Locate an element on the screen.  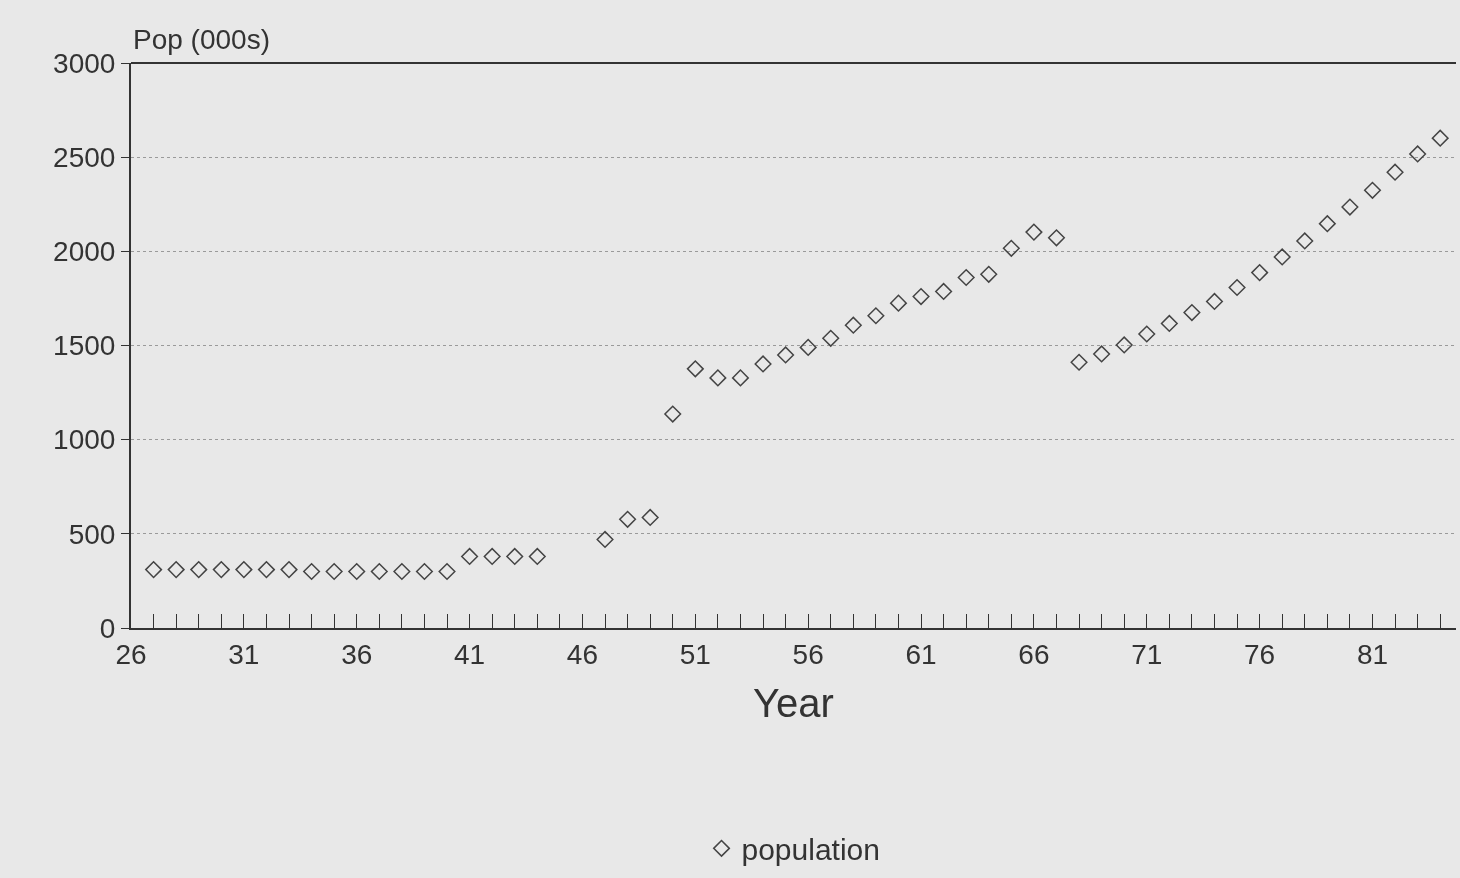
x-tick-label: 66 is located at coordinates (1034, 654).